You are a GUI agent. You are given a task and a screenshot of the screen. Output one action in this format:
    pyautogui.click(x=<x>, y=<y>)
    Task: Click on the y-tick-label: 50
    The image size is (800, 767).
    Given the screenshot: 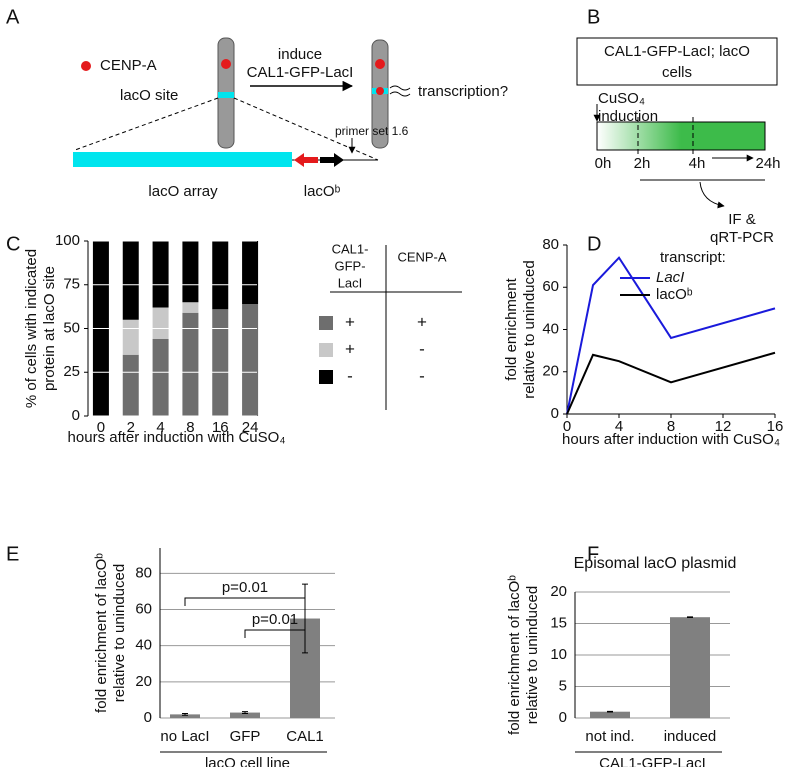 What is the action you would take?
    pyautogui.click(x=71, y=327)
    